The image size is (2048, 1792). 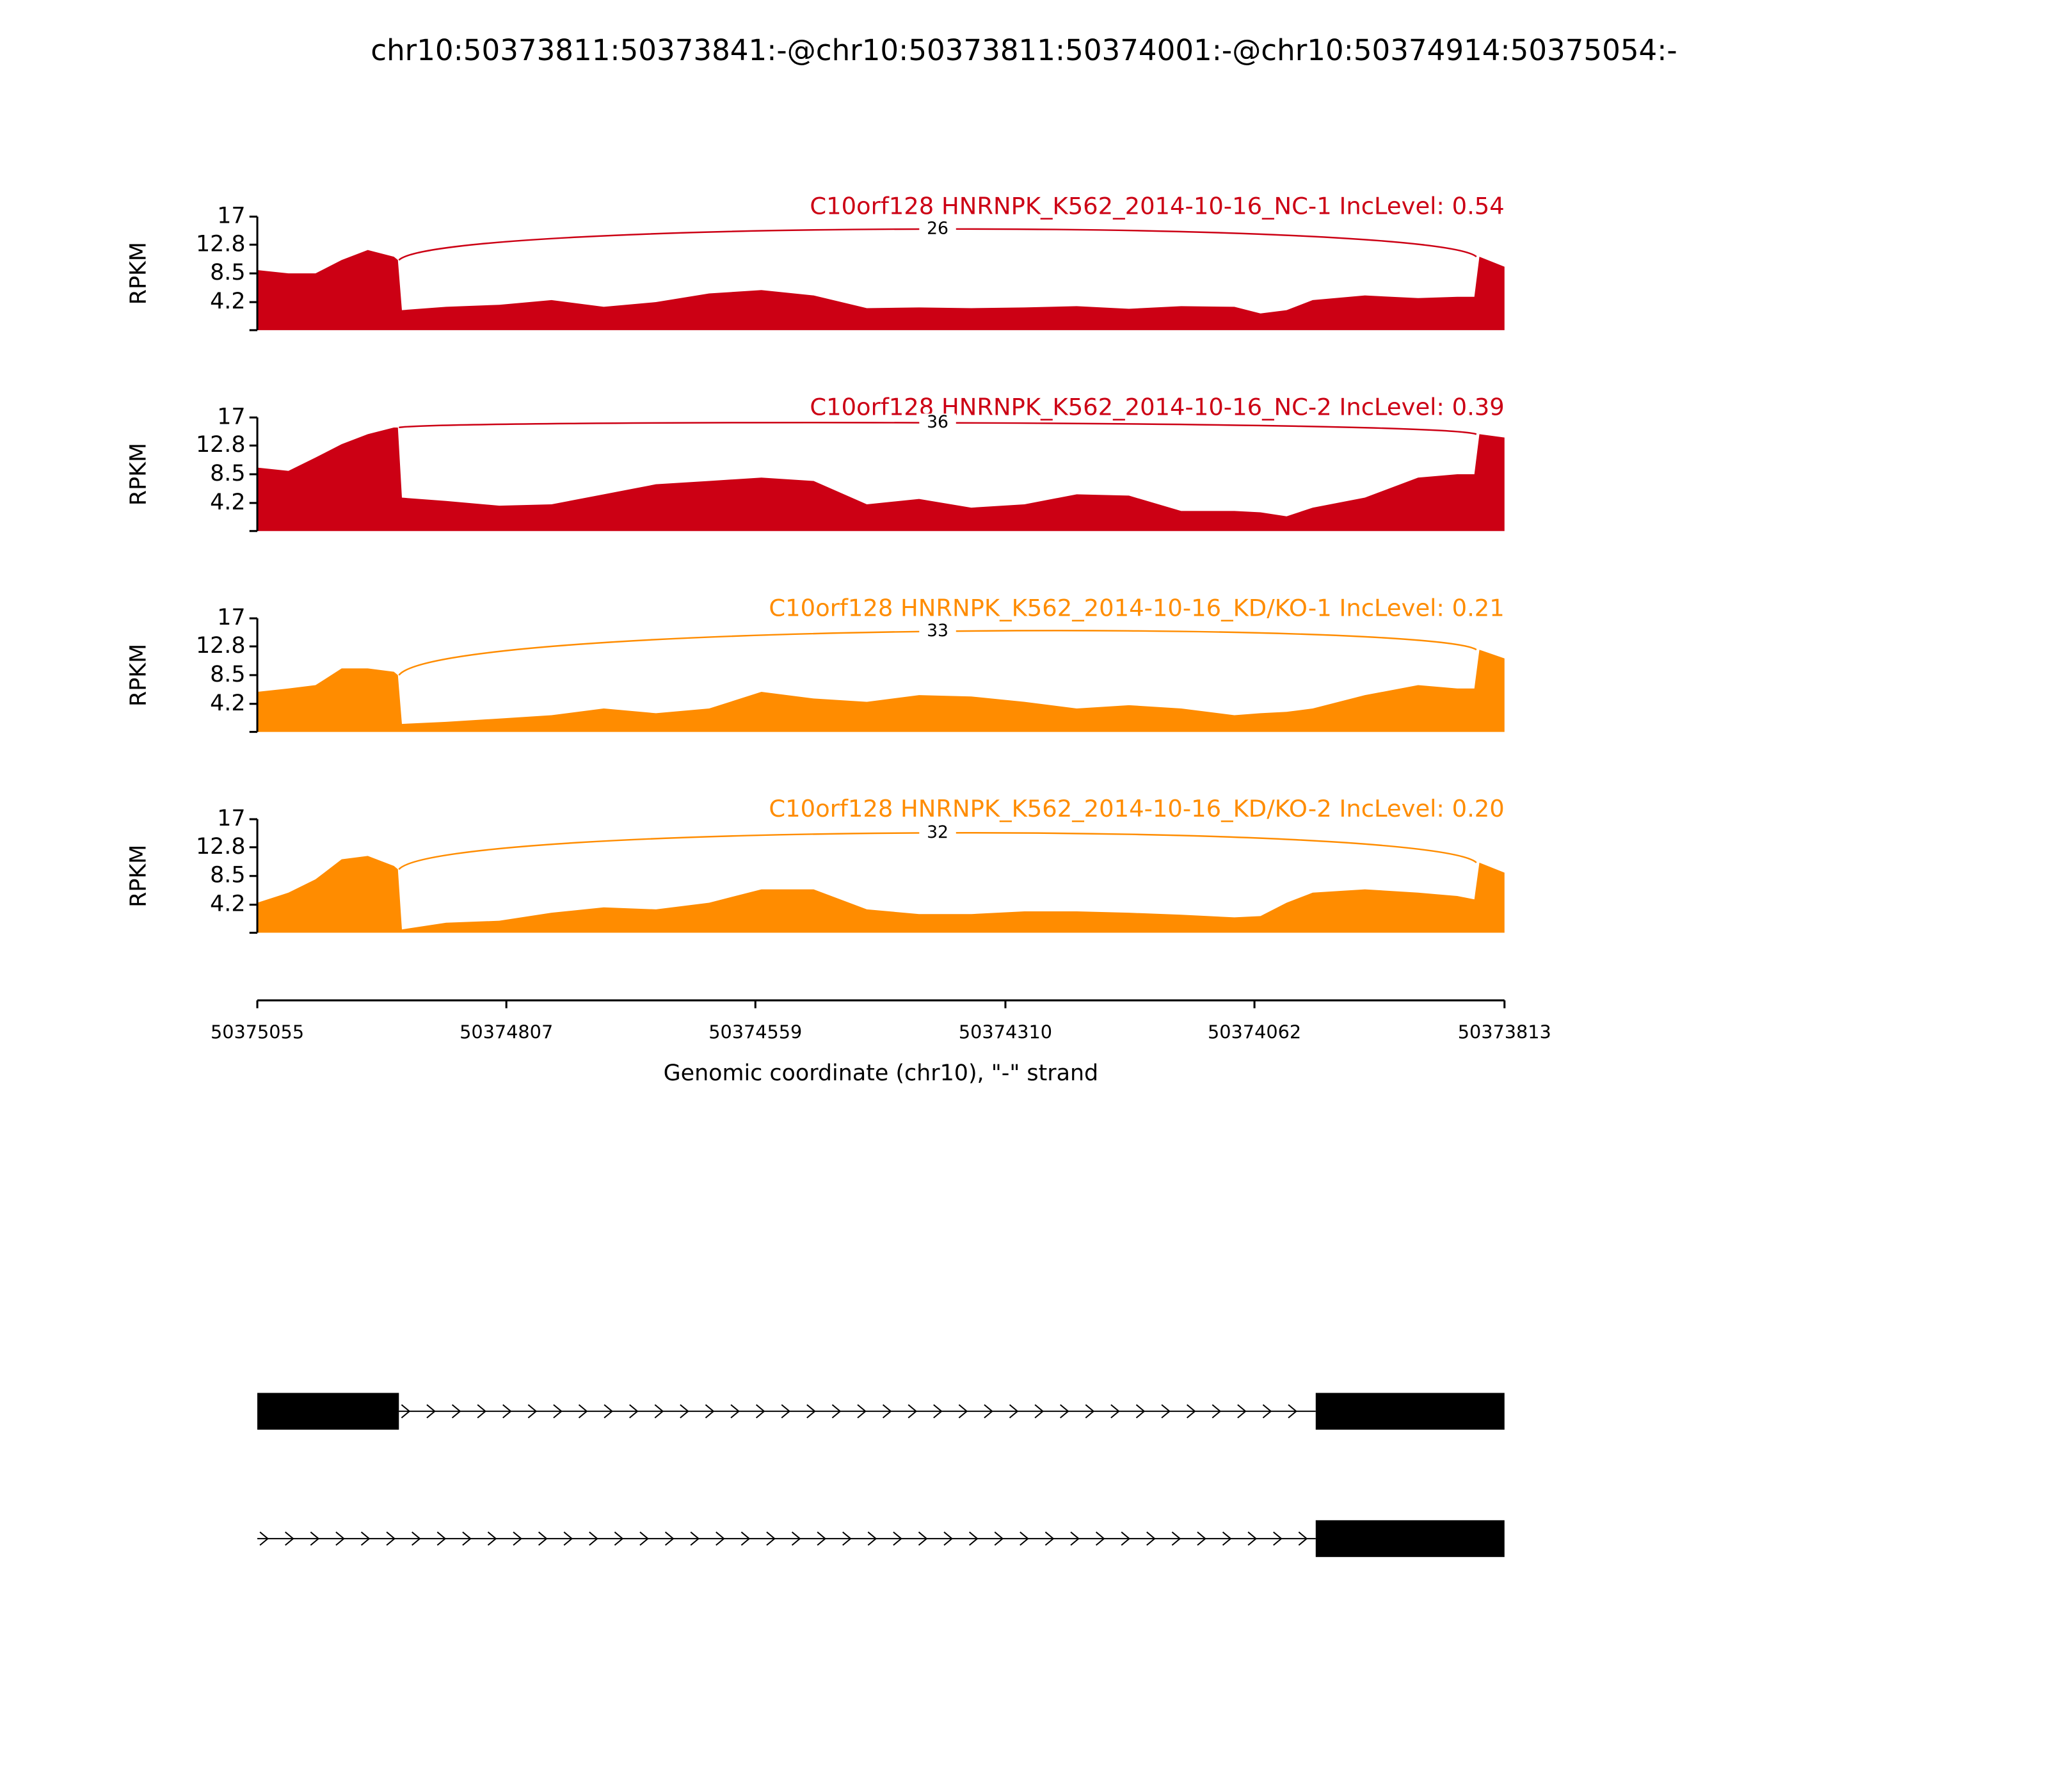 What do you see at coordinates (1005, 1032) in the screenshot?
I see `x-tick-label: 50374310` at bounding box center [1005, 1032].